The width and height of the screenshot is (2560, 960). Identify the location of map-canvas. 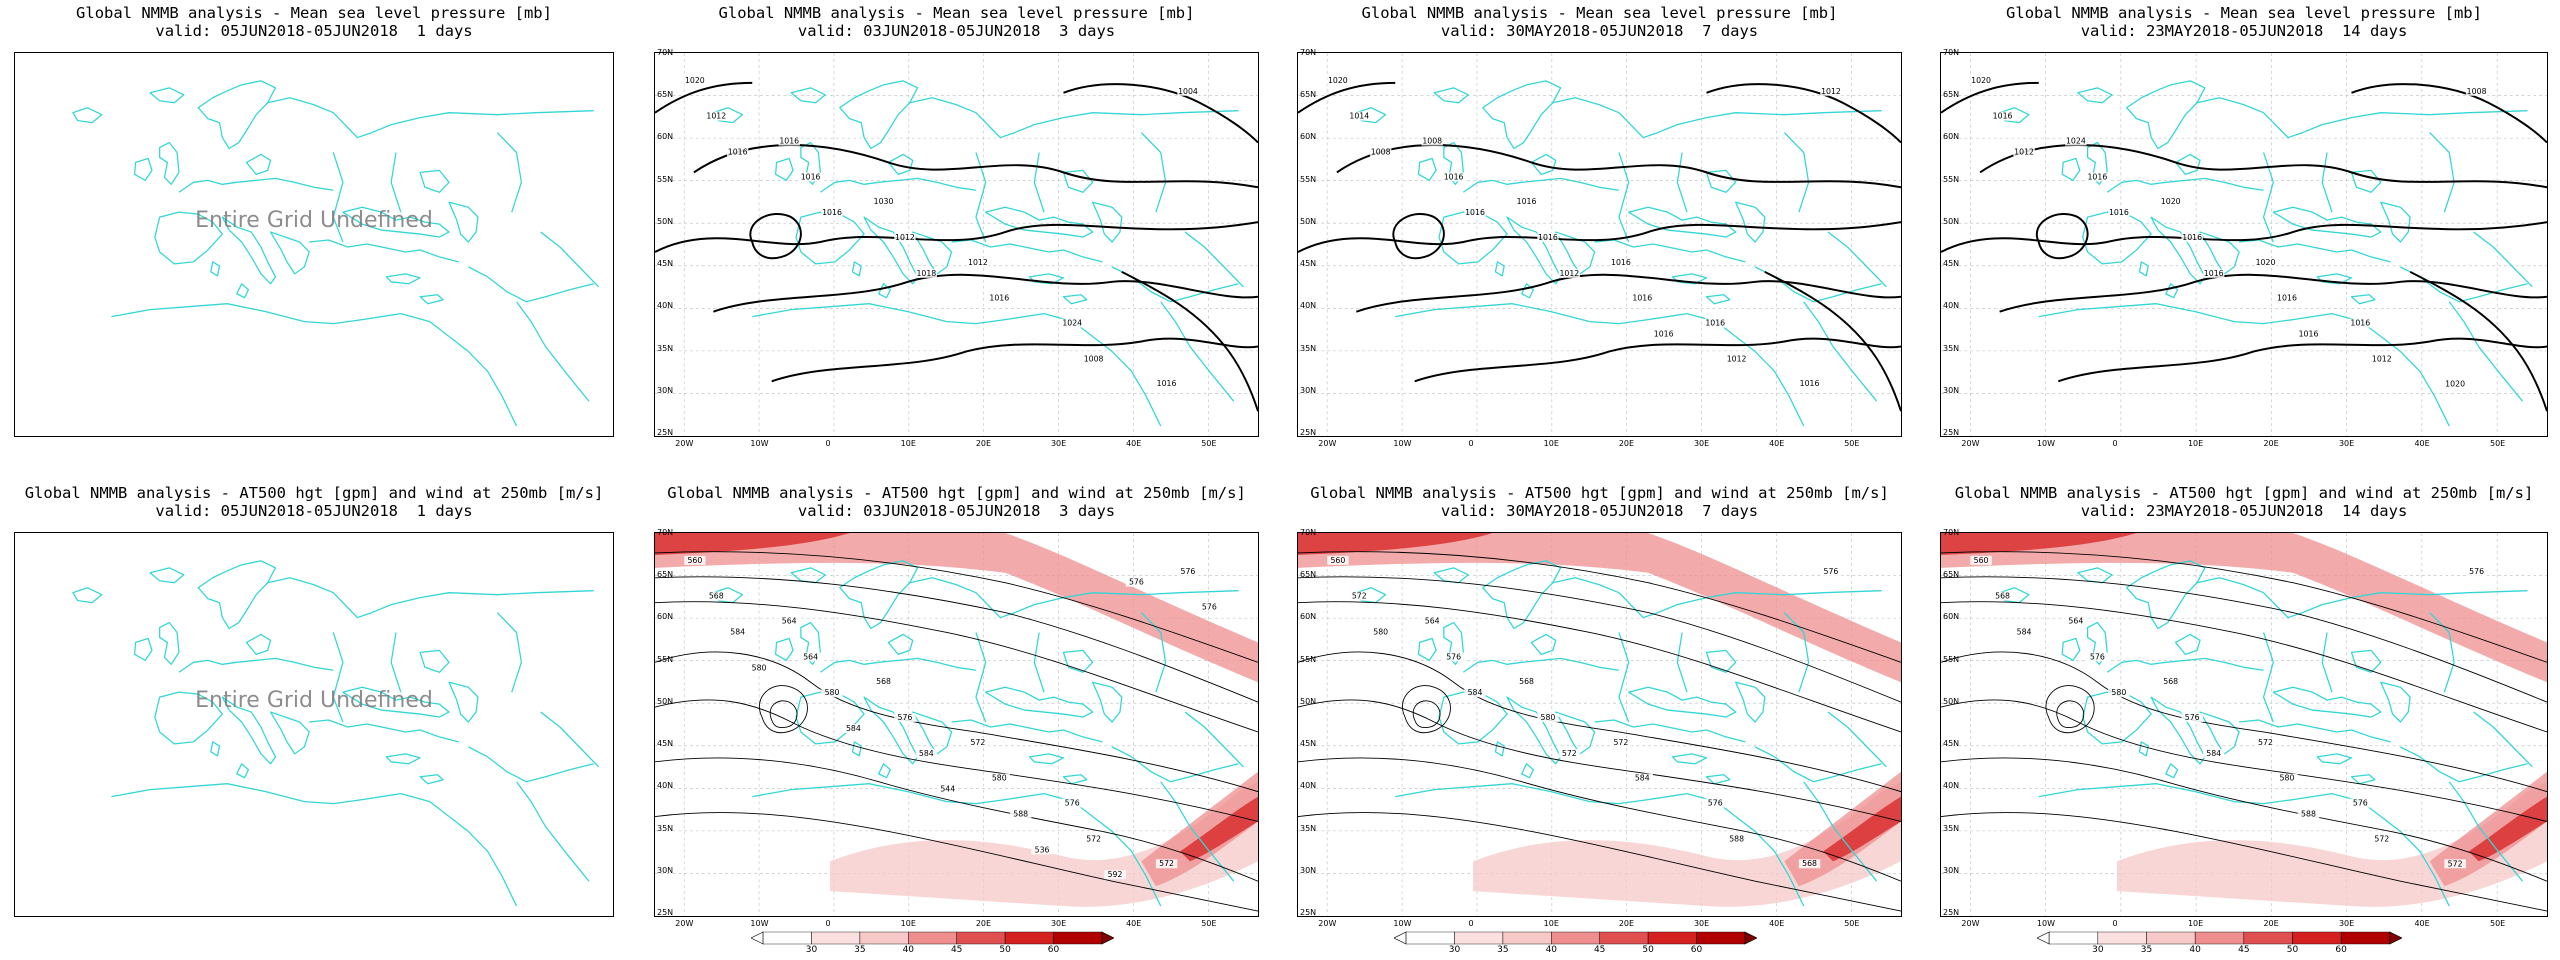
(335, 733).